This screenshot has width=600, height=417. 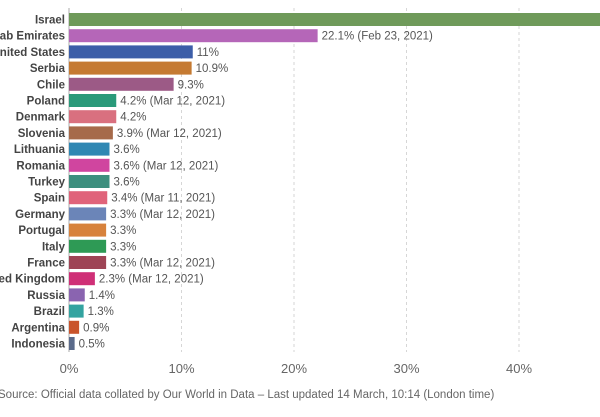 What do you see at coordinates (88, 262) in the screenshot?
I see `bar-france` at bounding box center [88, 262].